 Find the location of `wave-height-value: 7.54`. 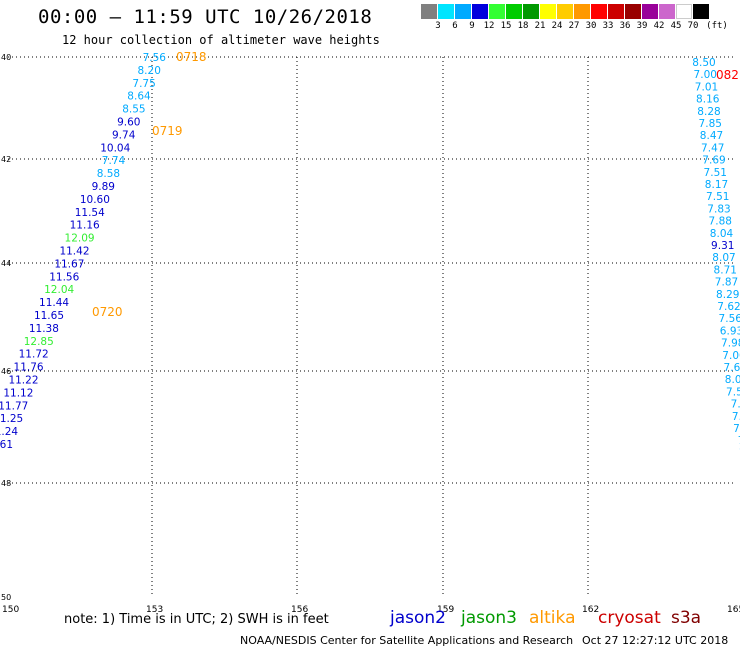

wave-height-value: 7.54 is located at coordinates (733, 392).